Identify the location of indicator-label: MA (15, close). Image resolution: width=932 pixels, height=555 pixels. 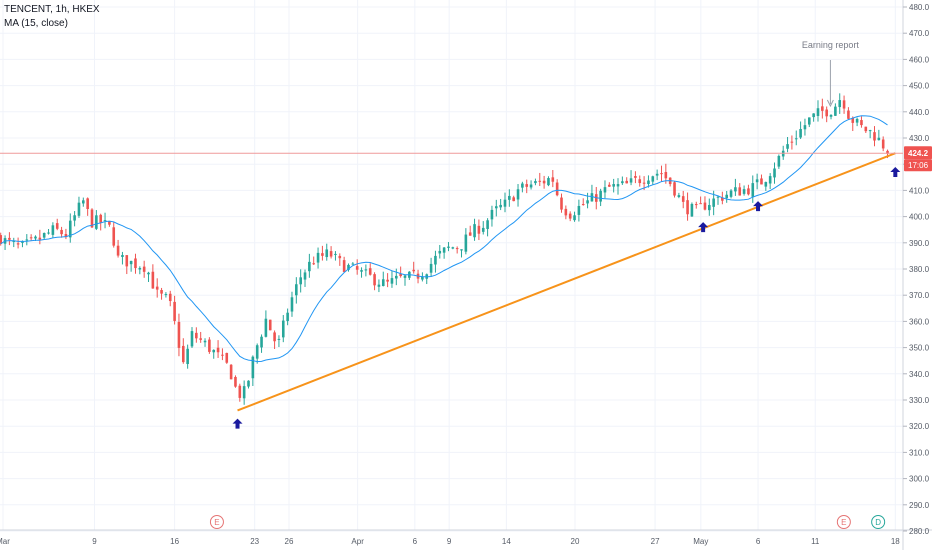
(36, 23).